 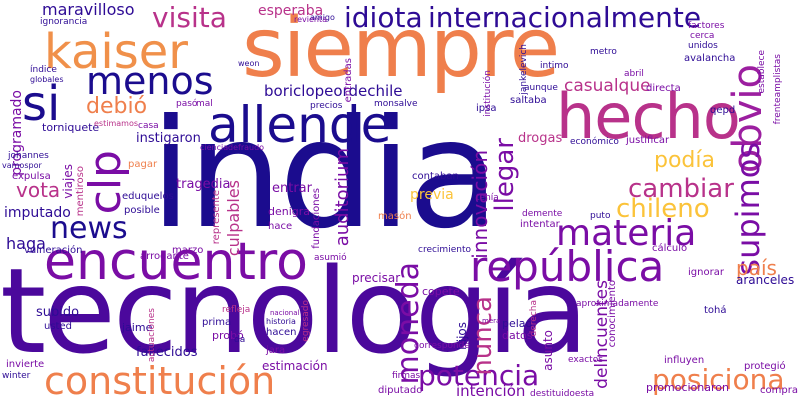 I want to click on word-cambiar: cambiar, so click(x=681, y=189).